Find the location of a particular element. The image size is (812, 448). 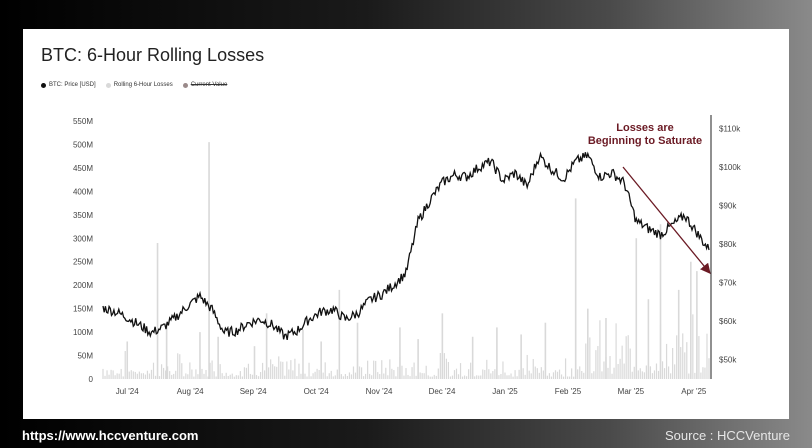

legend-label-price: BTC: Price [USD] is located at coordinates (72, 85).